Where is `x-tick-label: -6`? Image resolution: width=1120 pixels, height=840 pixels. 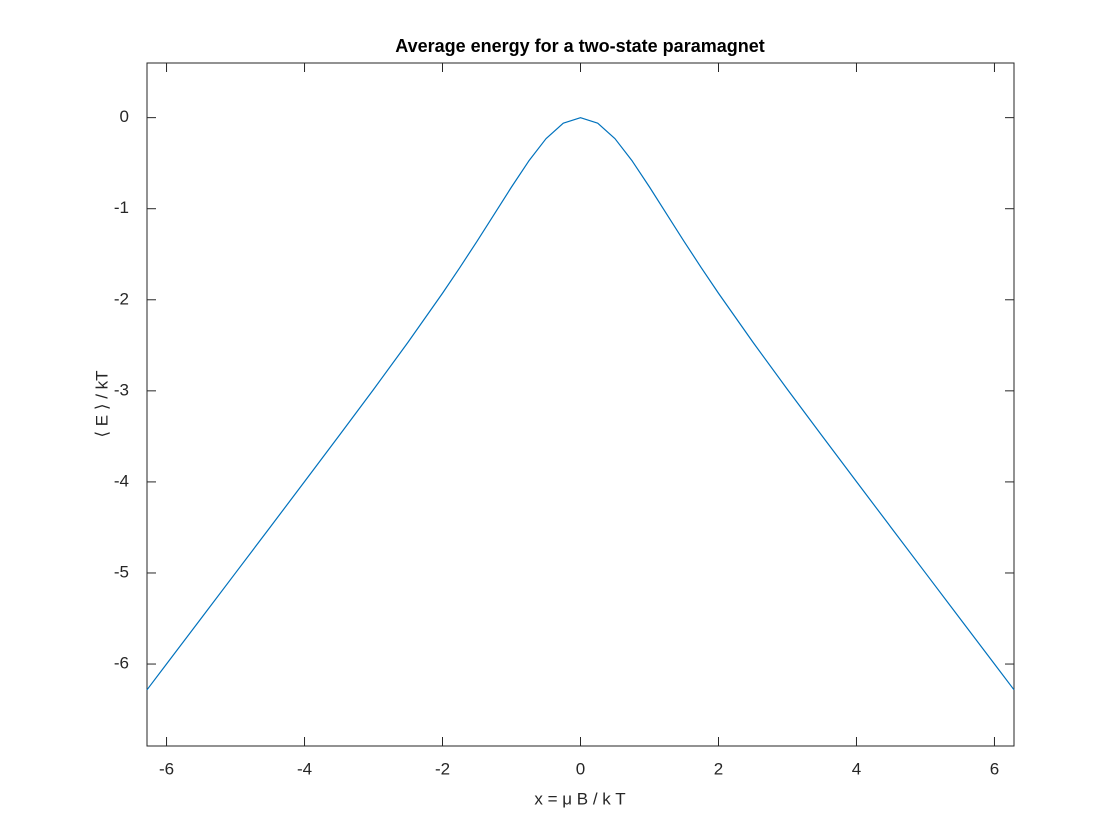 x-tick-label: -6 is located at coordinates (166, 768).